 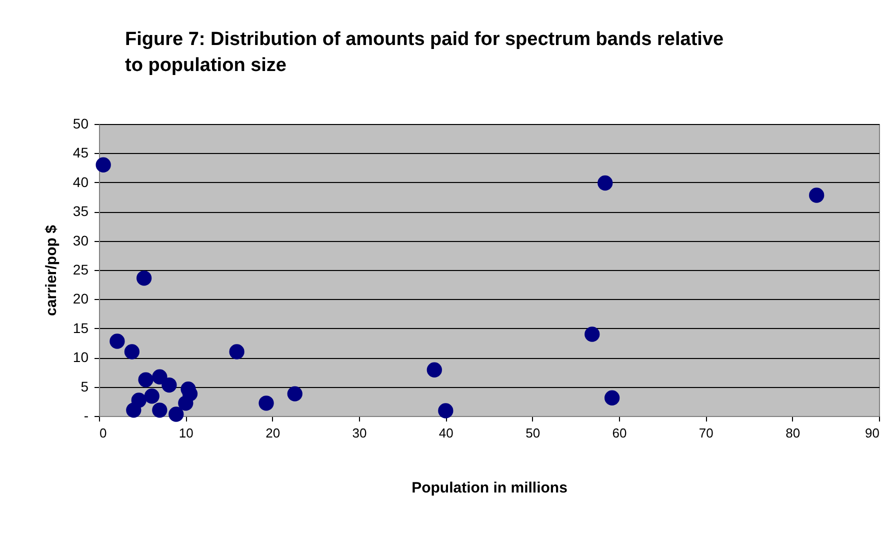 What do you see at coordinates (446, 433) in the screenshot?
I see `x-tick-label: 40` at bounding box center [446, 433].